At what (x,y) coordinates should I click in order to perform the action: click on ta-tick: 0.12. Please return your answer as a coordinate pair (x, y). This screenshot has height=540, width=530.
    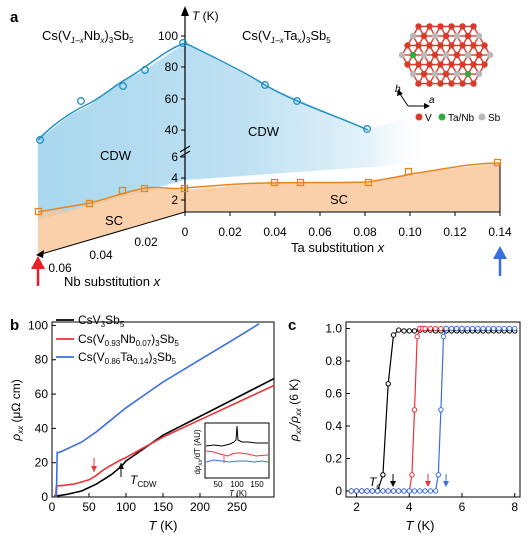
    Looking at the image, I should click on (455, 232).